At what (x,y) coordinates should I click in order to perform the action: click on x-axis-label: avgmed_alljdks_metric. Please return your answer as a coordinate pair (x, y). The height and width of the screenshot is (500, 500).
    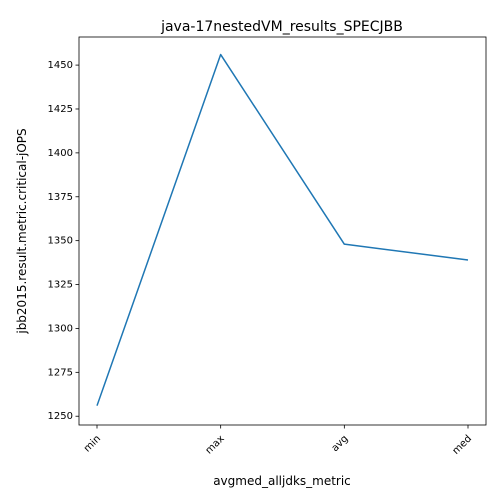
    Looking at the image, I should click on (282, 481).